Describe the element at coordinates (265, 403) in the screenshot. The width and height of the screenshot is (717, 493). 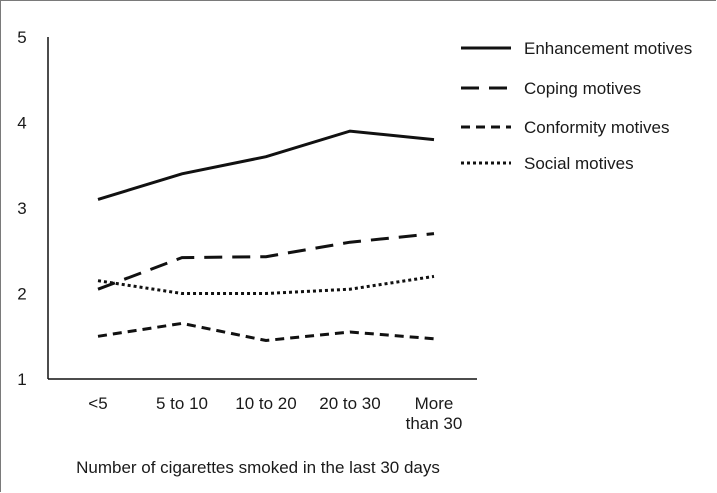
I see `x-tick-label: 10 to 20` at that location.